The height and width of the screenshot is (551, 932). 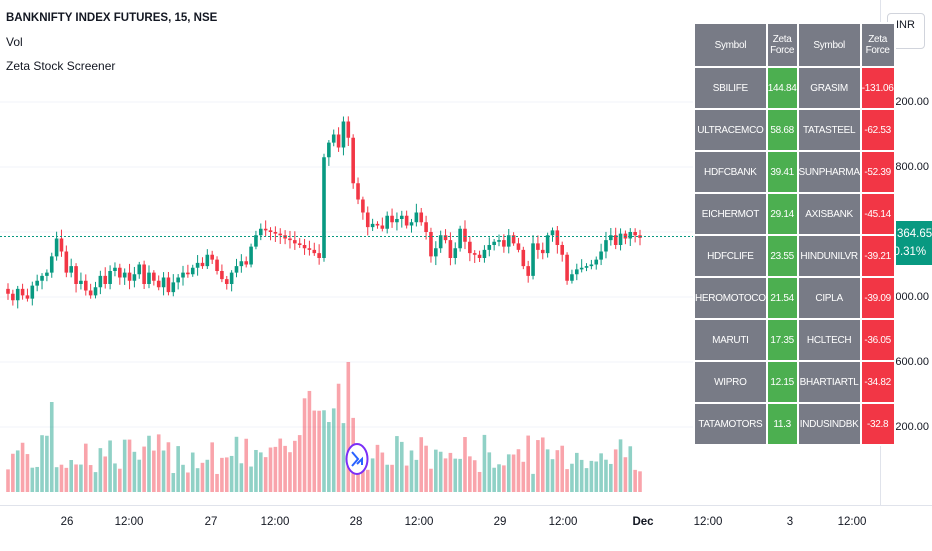 What do you see at coordinates (356, 522) in the screenshot?
I see `time-tick: 28` at bounding box center [356, 522].